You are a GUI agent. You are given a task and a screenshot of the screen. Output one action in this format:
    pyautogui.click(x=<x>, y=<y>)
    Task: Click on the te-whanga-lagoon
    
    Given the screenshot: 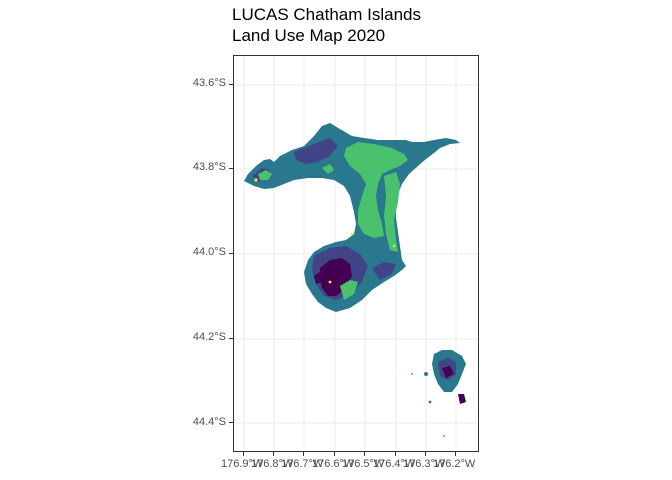 What is the action you would take?
    pyautogui.click(x=376, y=190)
    